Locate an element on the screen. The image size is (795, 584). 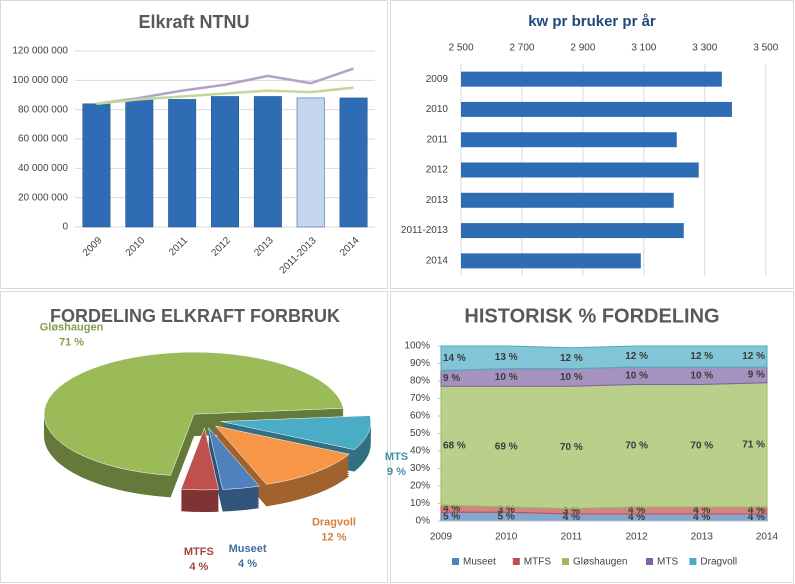
pie-value-label: 12 % is located at coordinates (333, 538).